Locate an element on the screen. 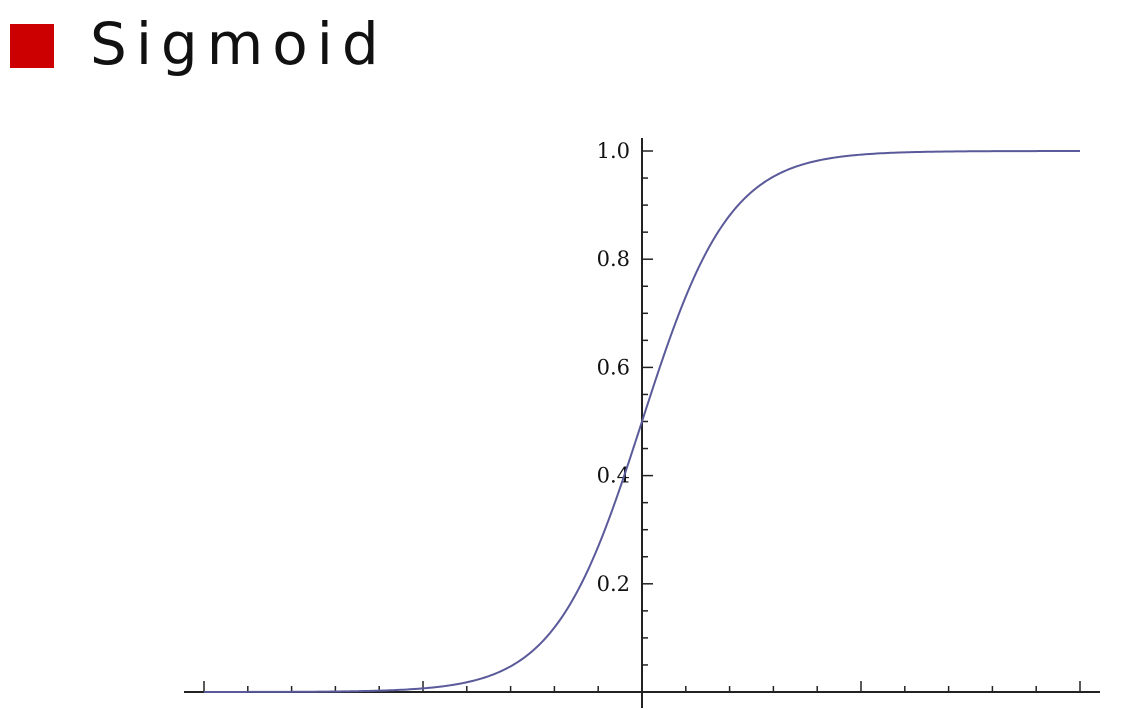 Image resolution: width=1126 pixels, height=710 pixels. y-tick-label: 0.2 is located at coordinates (613, 584).